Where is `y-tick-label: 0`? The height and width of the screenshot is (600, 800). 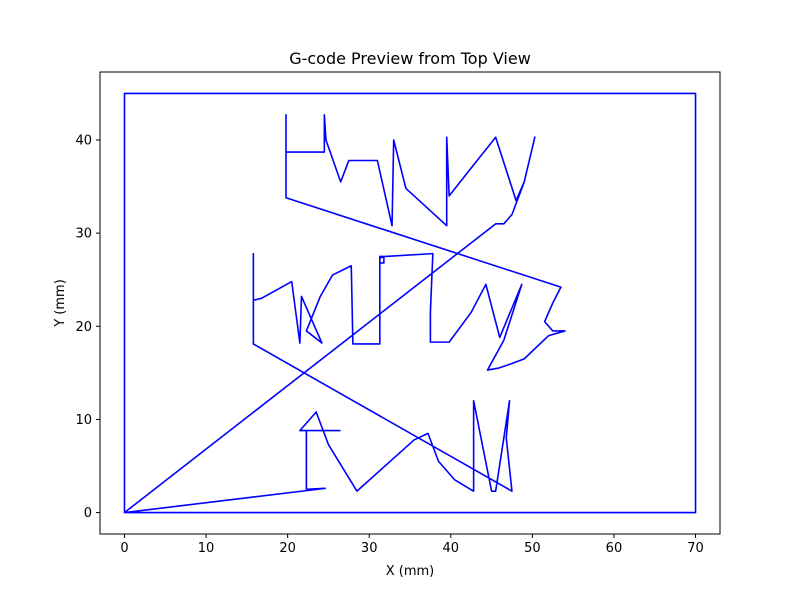
y-tick-label: 0 is located at coordinates (88, 513).